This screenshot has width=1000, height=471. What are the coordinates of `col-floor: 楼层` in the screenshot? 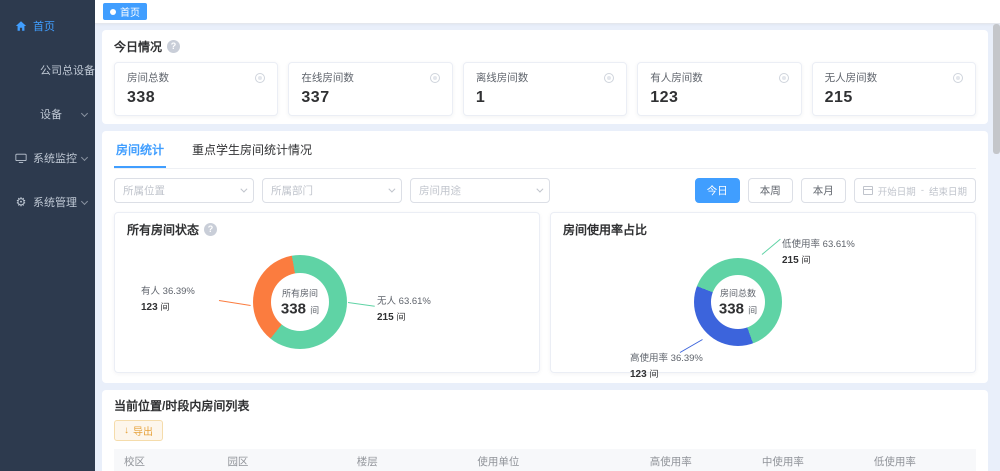 It's located at (407, 460).